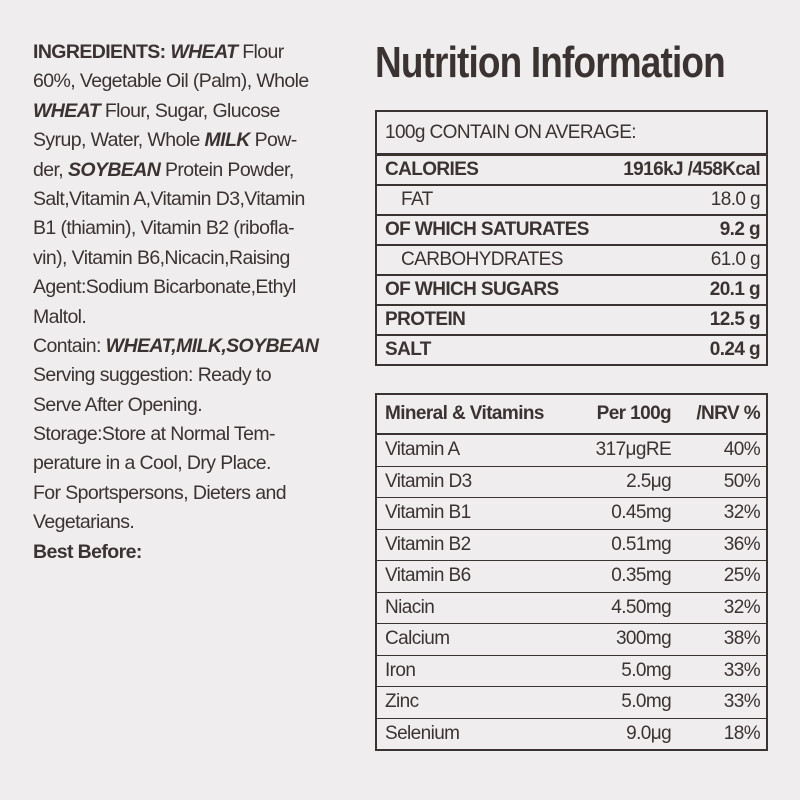  What do you see at coordinates (87, 551) in the screenshot?
I see `text-run: Best Before:` at bounding box center [87, 551].